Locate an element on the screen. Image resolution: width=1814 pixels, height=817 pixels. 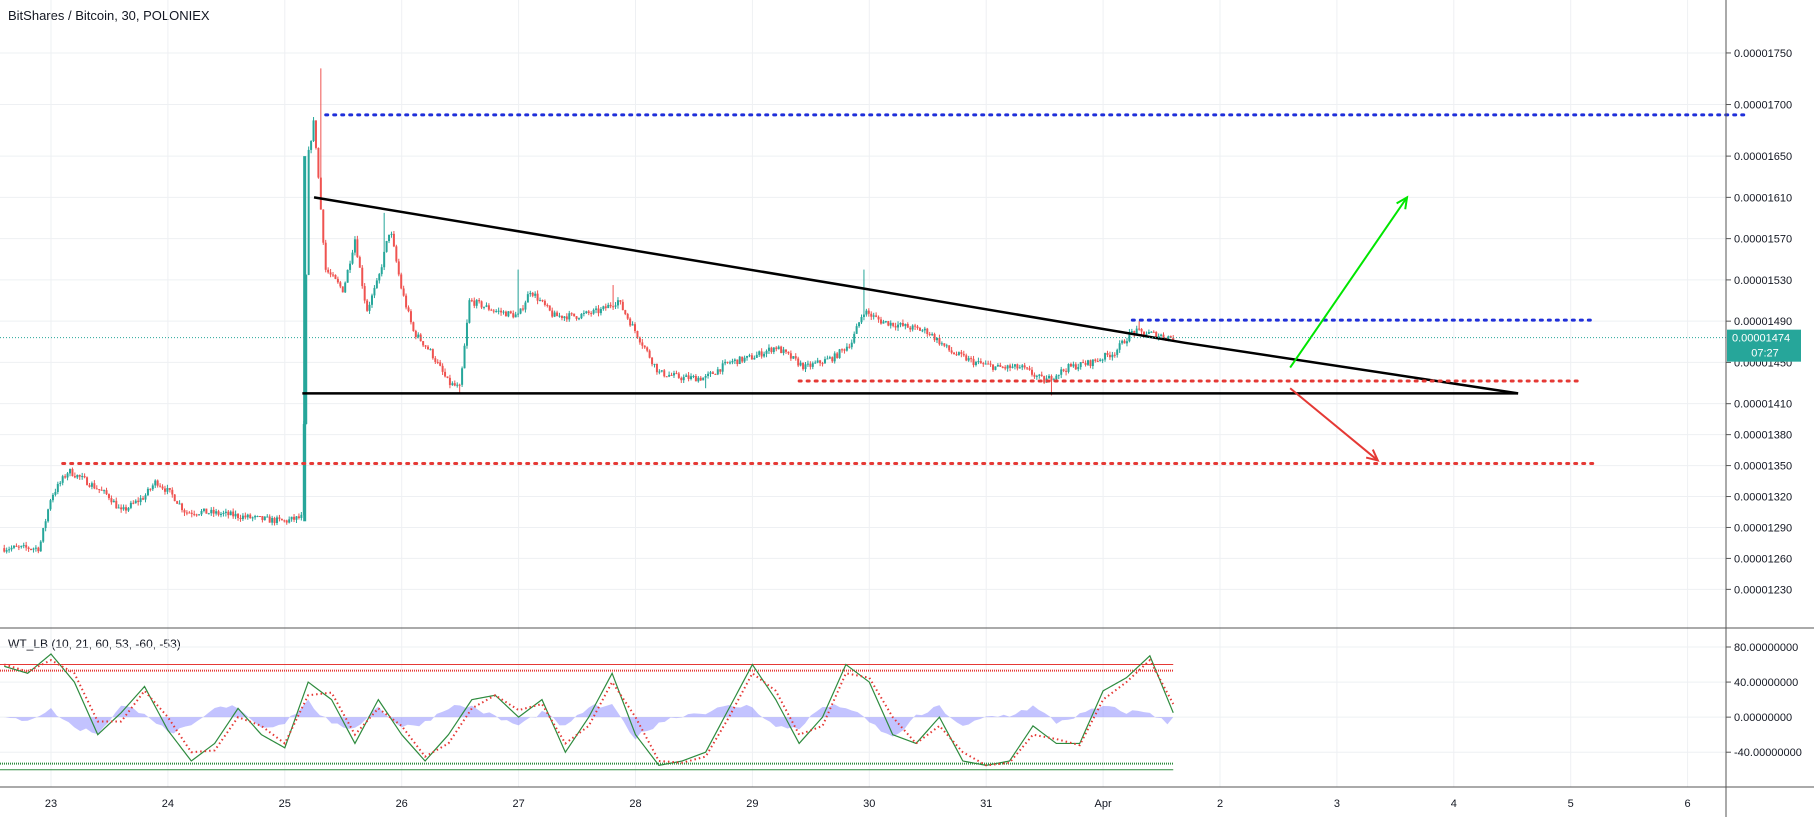
chart-title: BitShares / Bitcoin, 30, POLONIEX is located at coordinates (109, 15).